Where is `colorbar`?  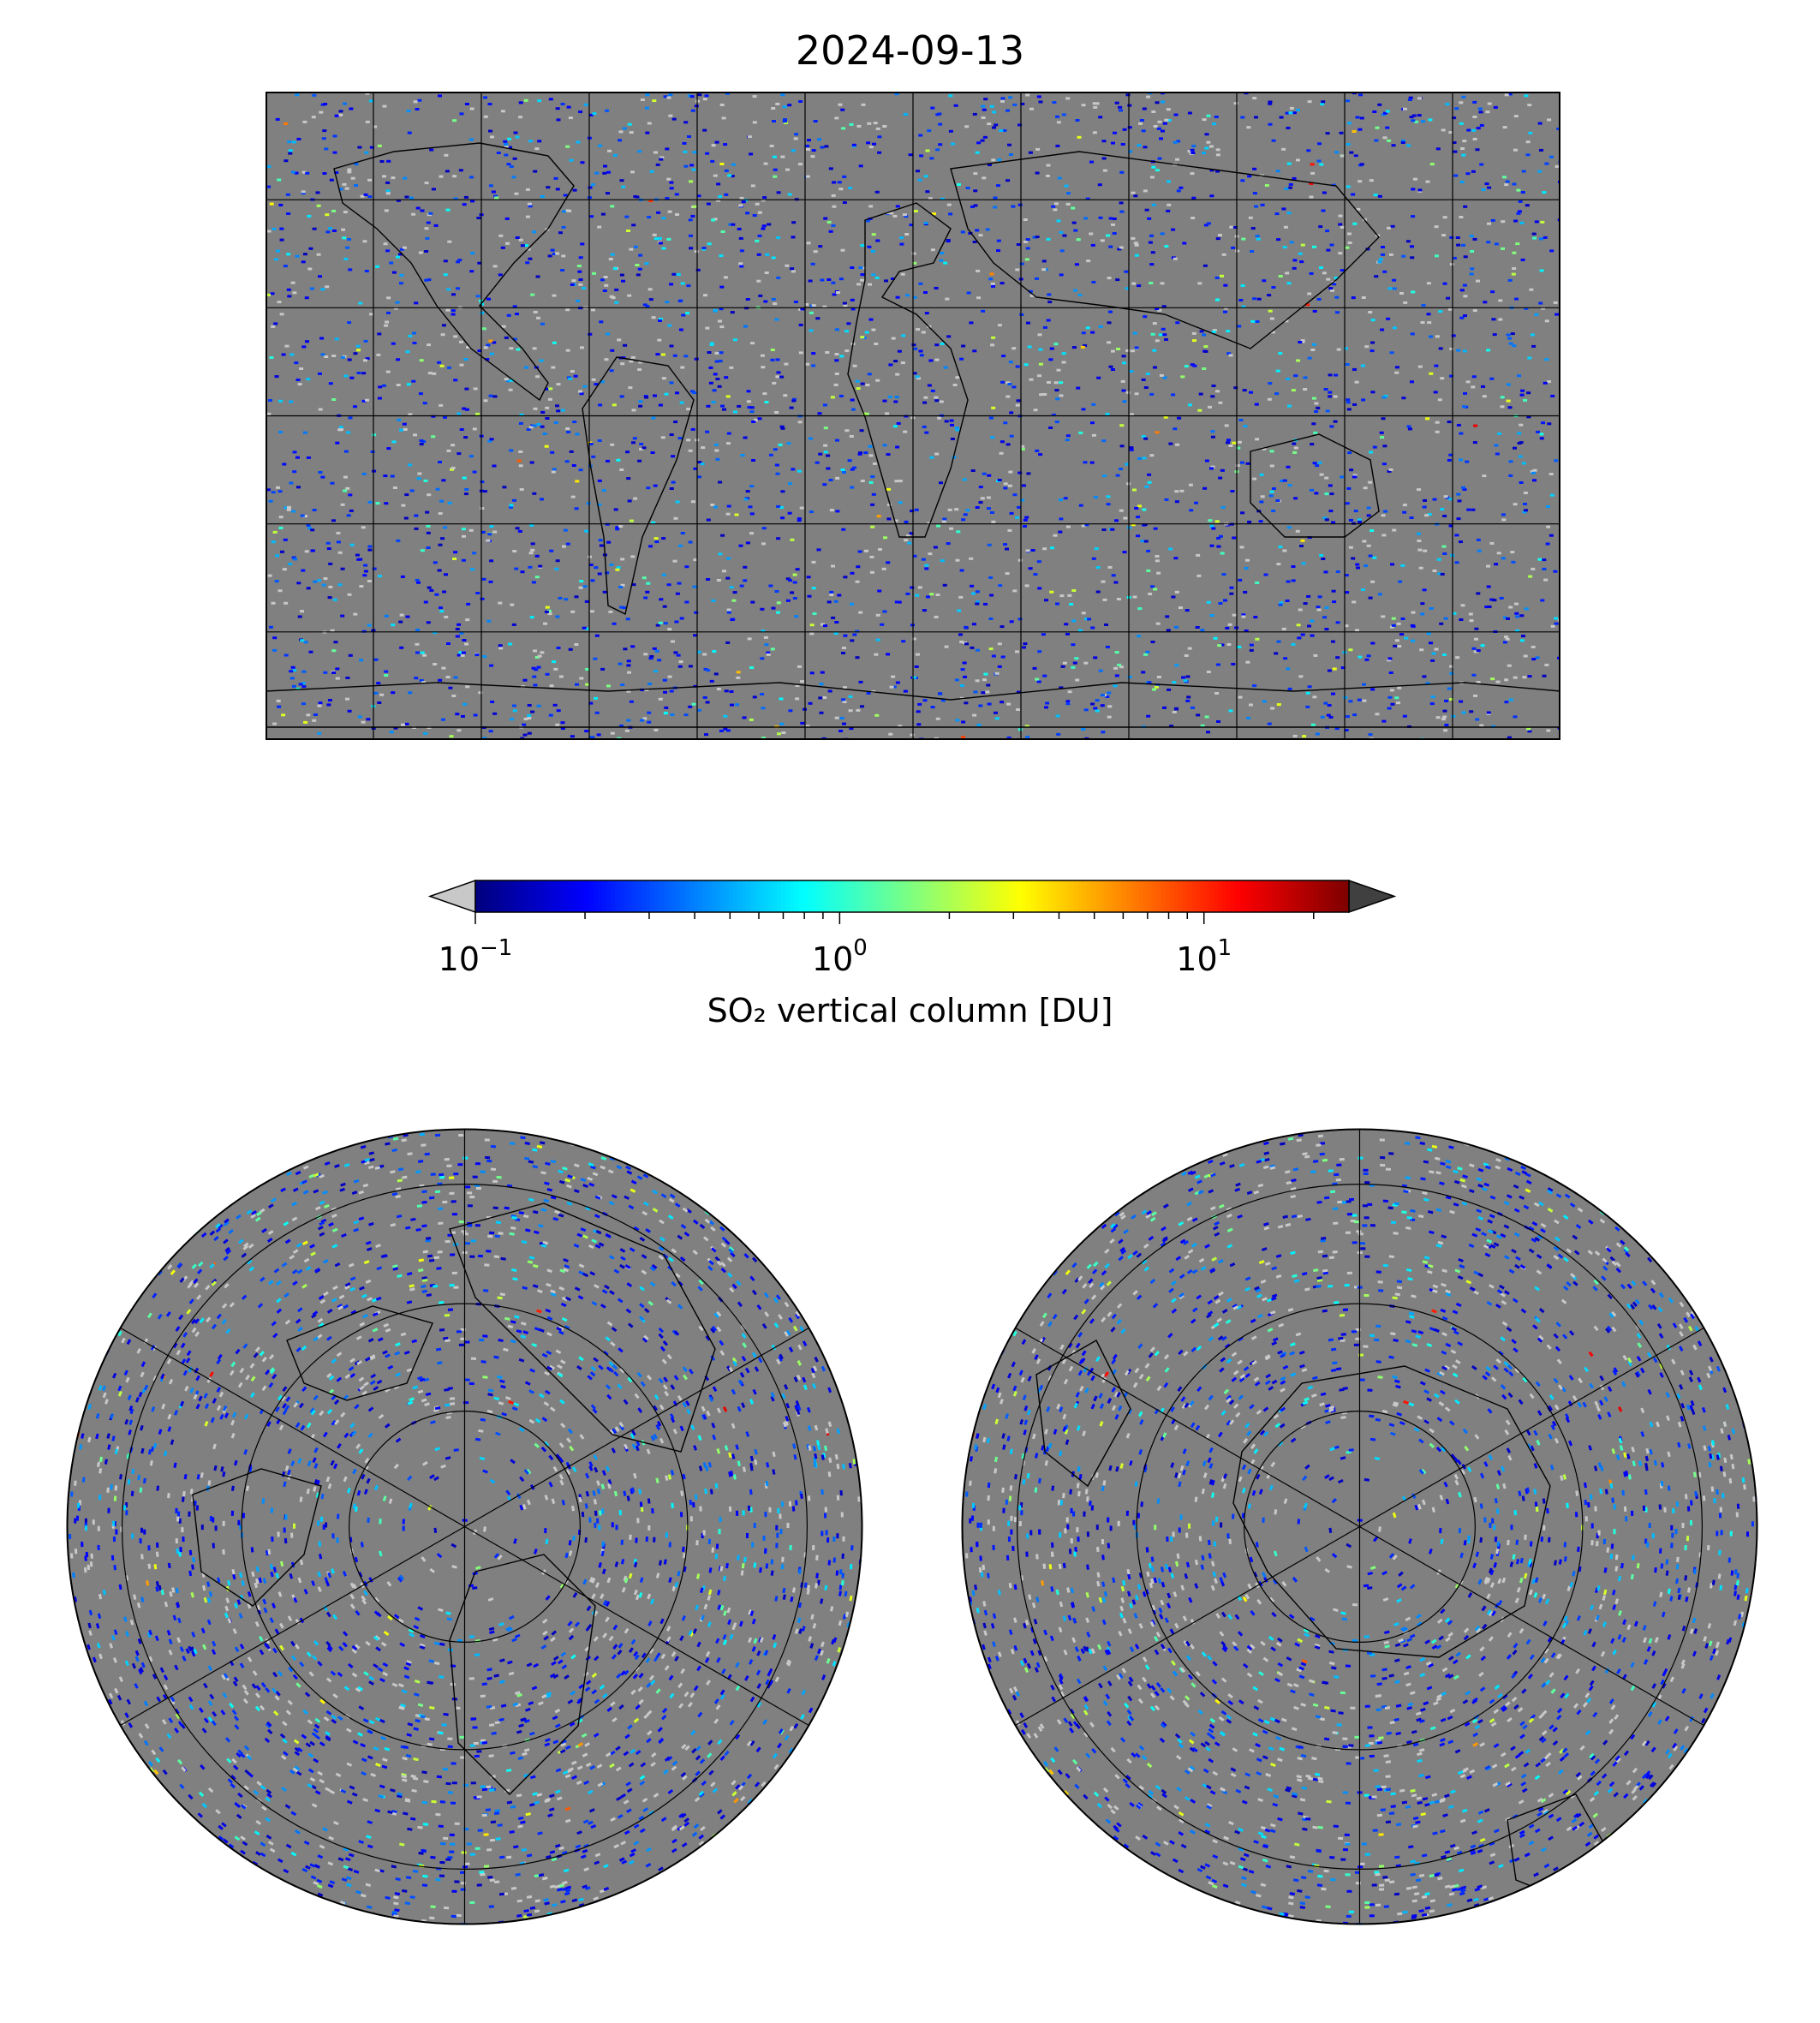
colorbar is located at coordinates (912, 902).